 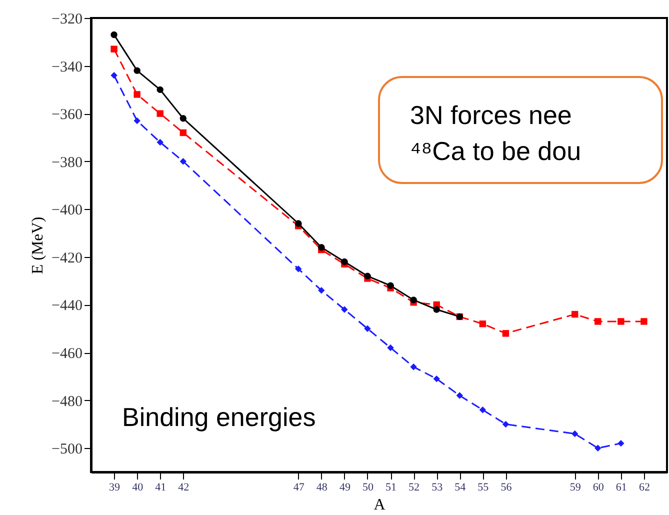 I want to click on x-tick-label: 56, so click(x=506, y=488).